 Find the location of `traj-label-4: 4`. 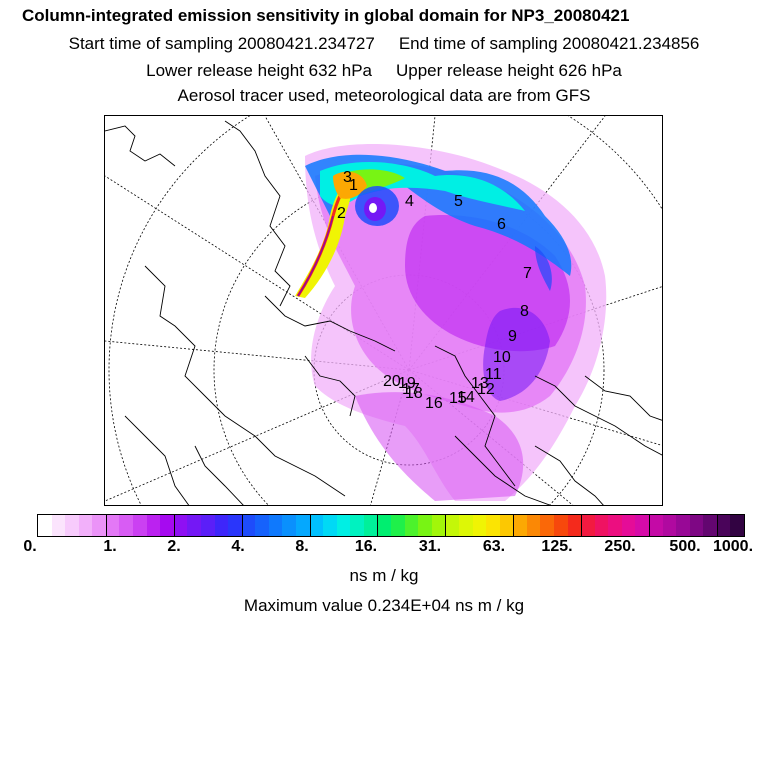

traj-label-4: 4 is located at coordinates (409, 201).